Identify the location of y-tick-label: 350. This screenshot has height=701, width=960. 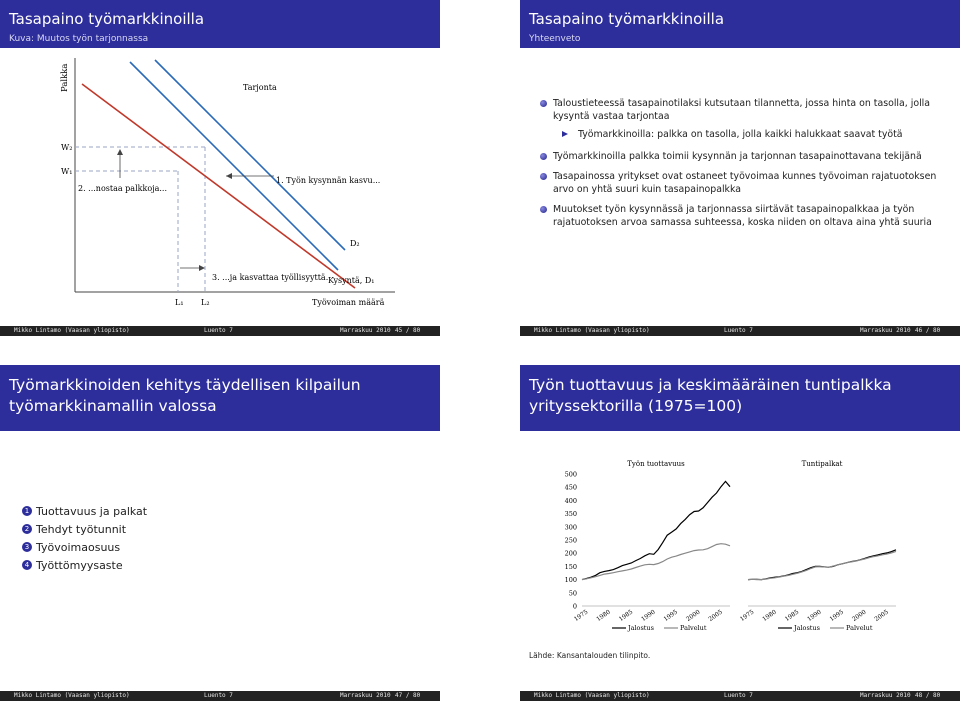
(571, 514).